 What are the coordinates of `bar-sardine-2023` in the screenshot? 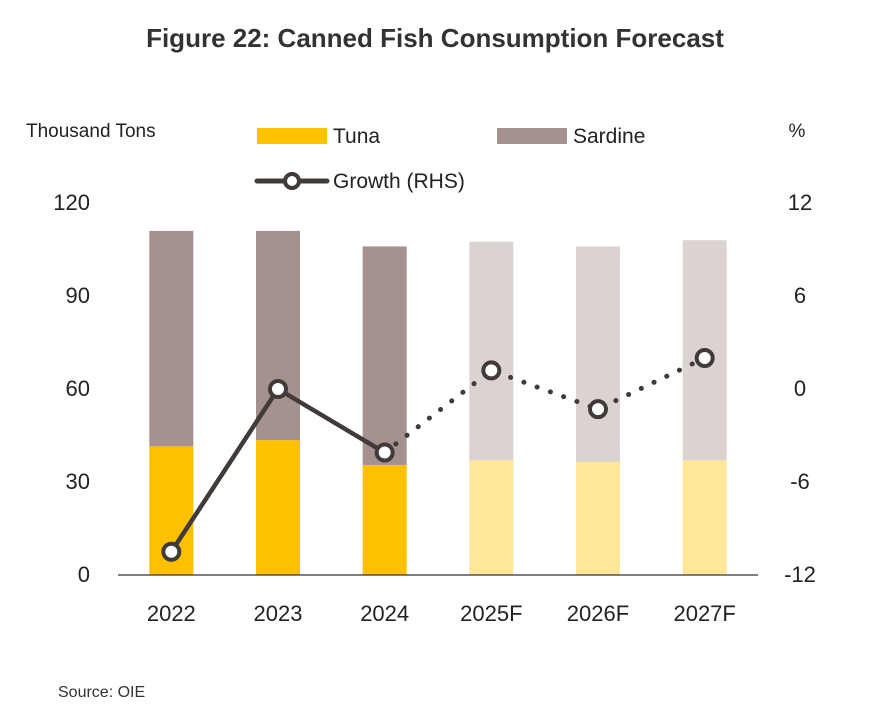 It's located at (278, 335).